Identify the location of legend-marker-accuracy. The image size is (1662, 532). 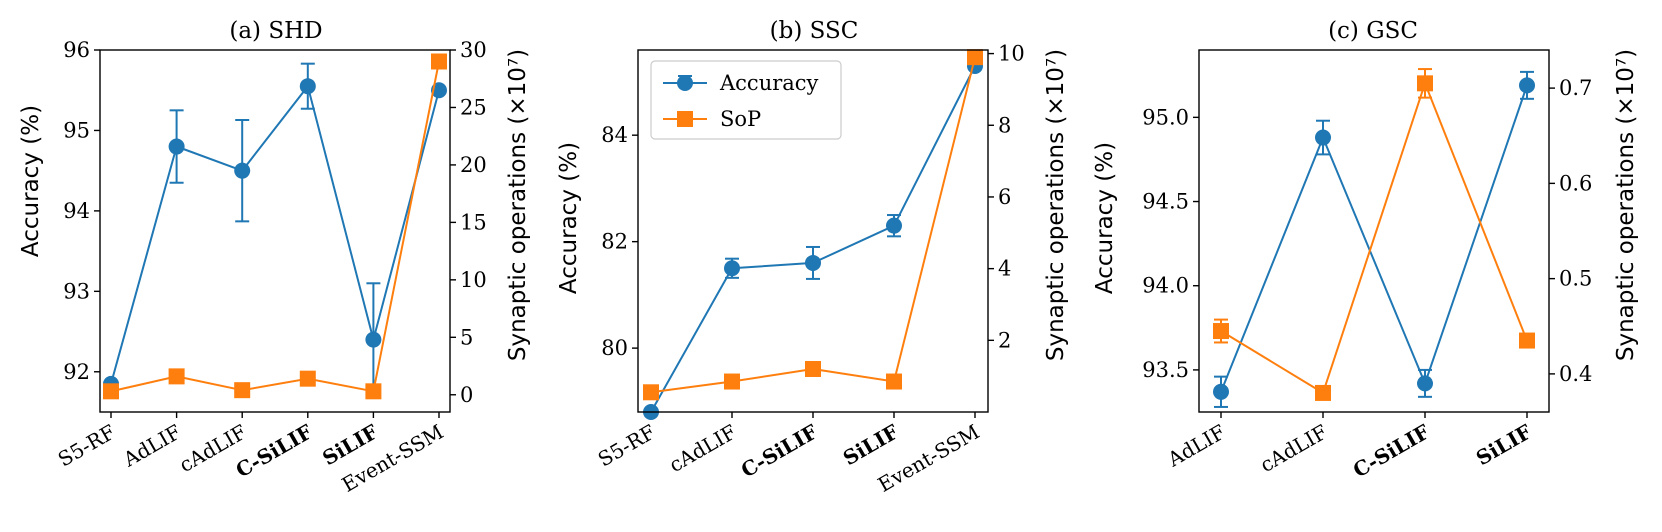
(685, 83).